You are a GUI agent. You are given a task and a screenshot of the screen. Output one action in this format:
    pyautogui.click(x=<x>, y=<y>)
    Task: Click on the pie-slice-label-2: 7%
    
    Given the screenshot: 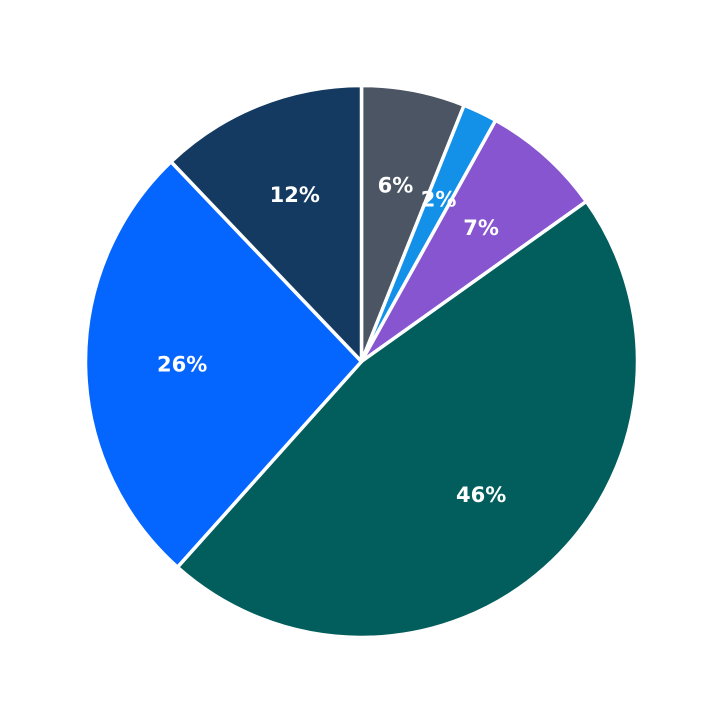 What is the action you would take?
    pyautogui.click(x=481, y=228)
    